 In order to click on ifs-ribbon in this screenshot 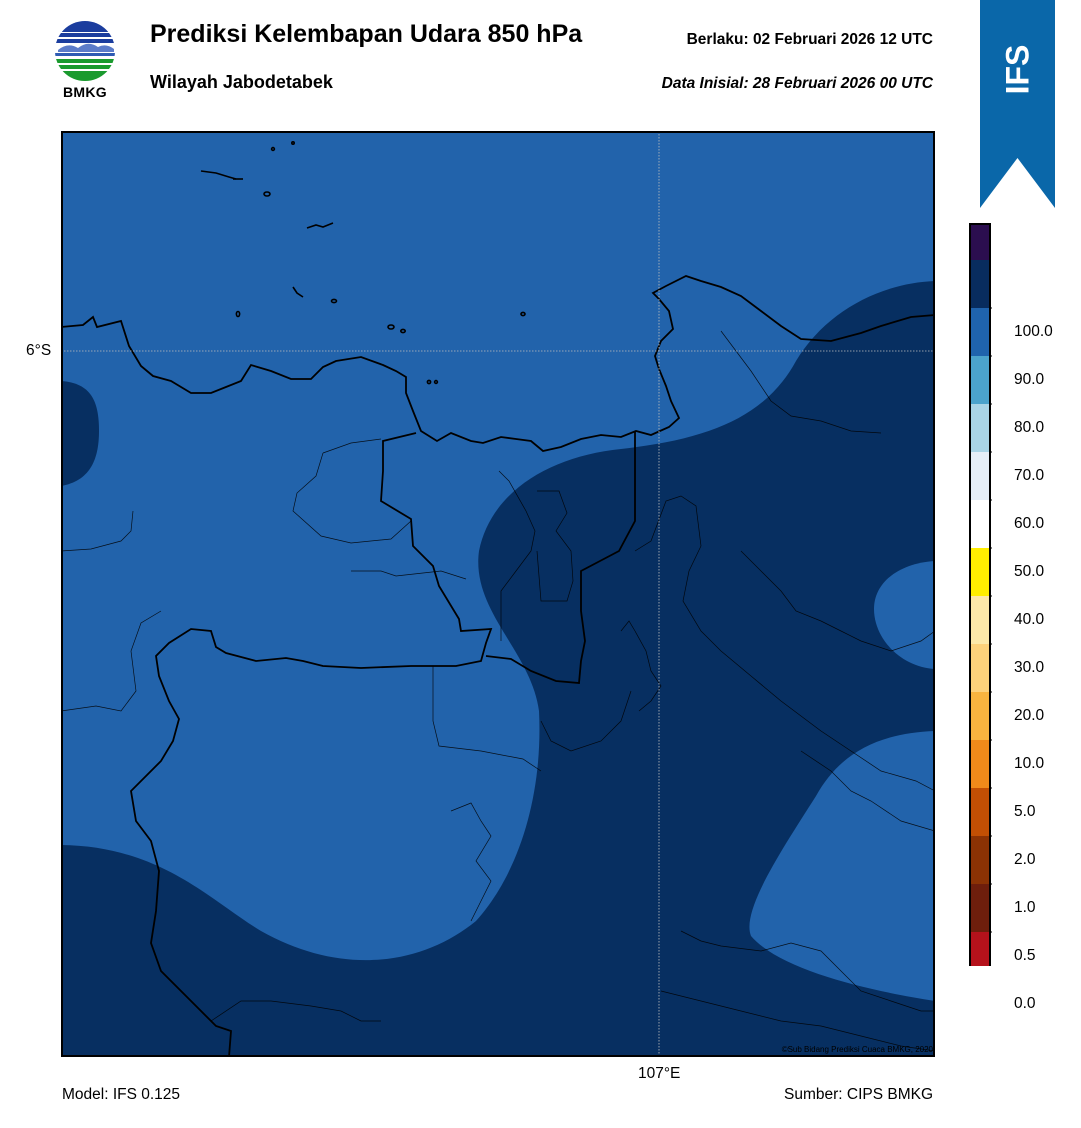, I will do `click(1017, 104)`.